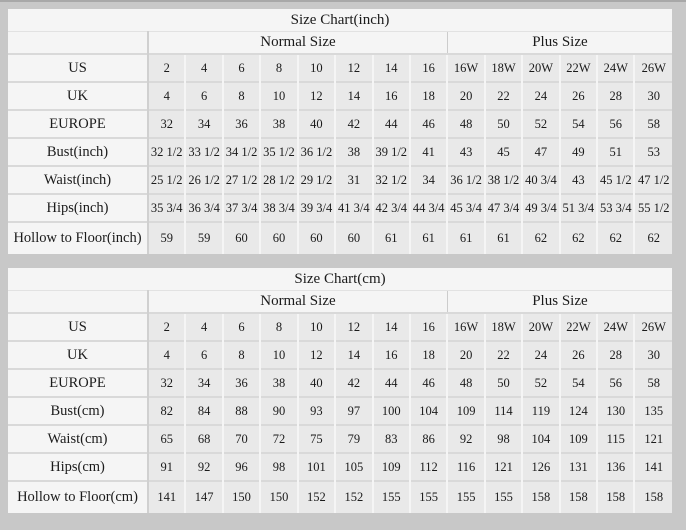  Describe the element at coordinates (203, 326) in the screenshot. I see `size-value-cell: 4` at that location.